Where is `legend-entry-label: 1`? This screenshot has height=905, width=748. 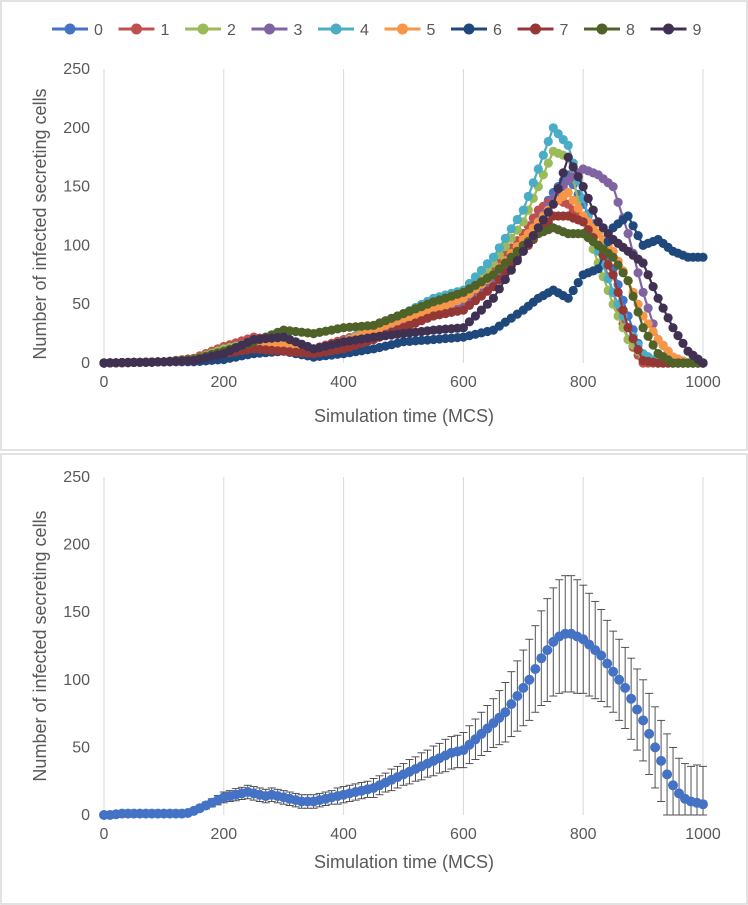
legend-entry-label: 1 is located at coordinates (165, 30).